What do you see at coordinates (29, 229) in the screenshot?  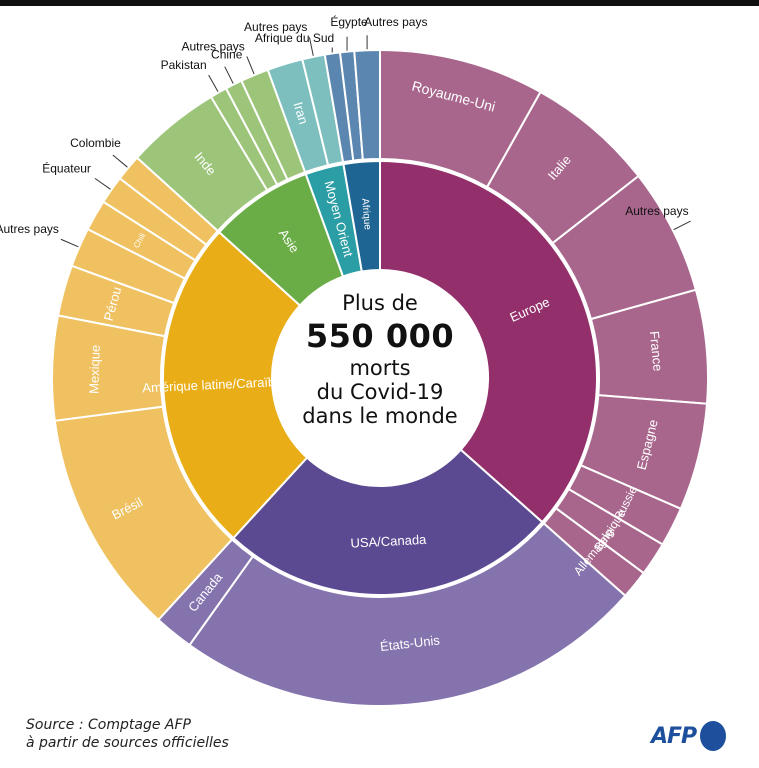 I see `outer-label-amerique-latine-caraibes-autres-pays: Autres pays` at bounding box center [29, 229].